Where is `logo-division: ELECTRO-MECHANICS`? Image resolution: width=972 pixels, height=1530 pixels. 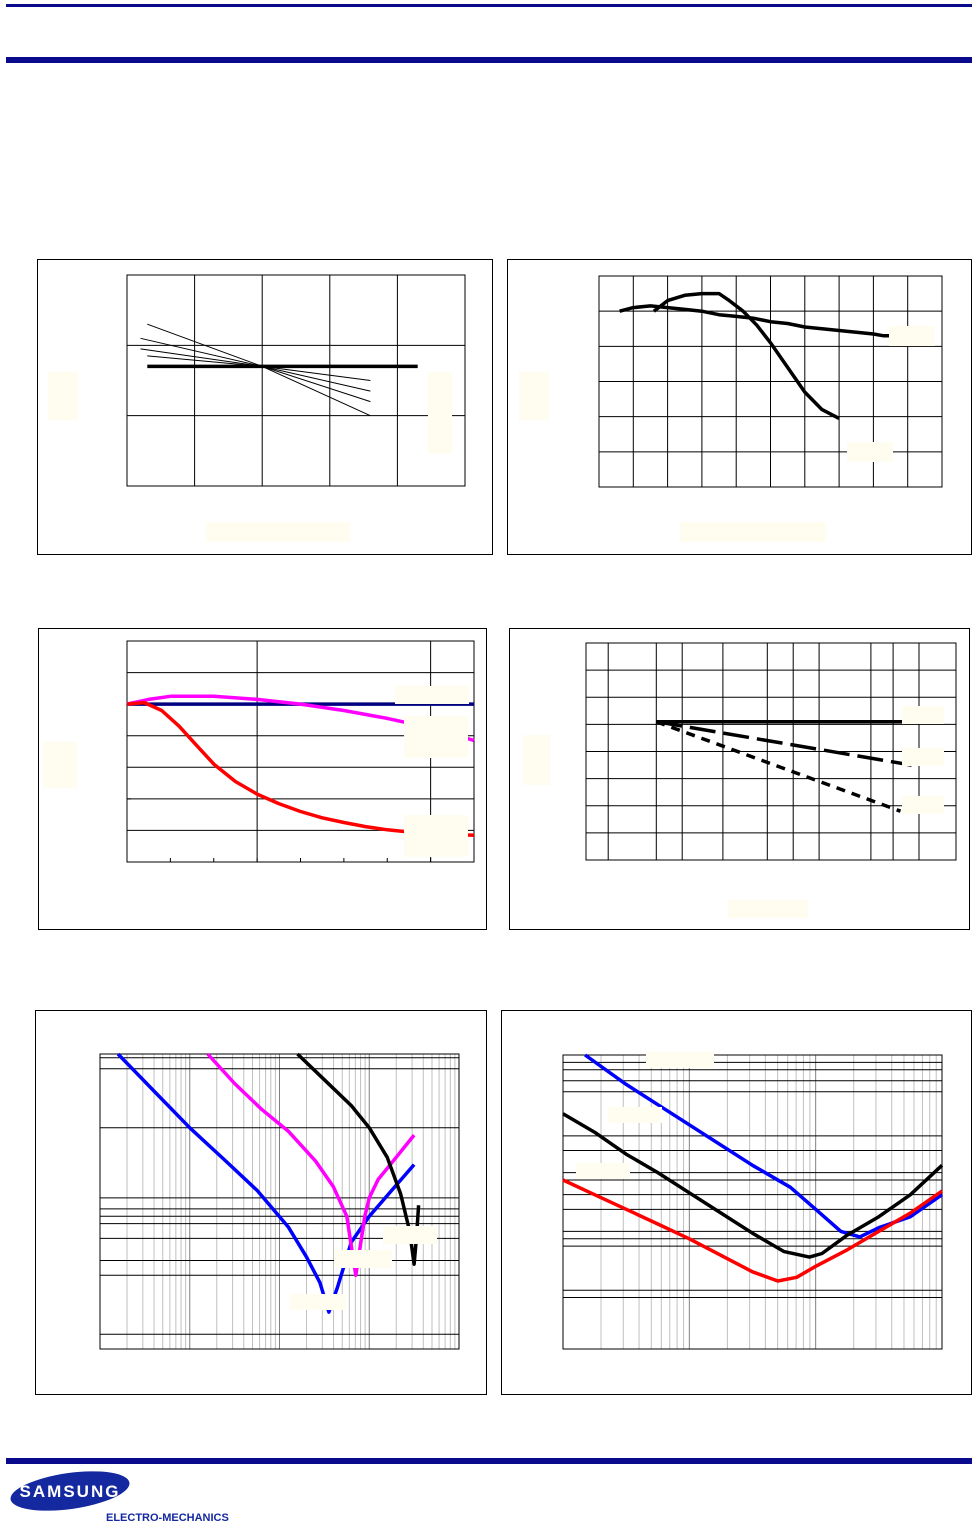
logo-division: ELECTRO-MECHANICS is located at coordinates (167, 1518).